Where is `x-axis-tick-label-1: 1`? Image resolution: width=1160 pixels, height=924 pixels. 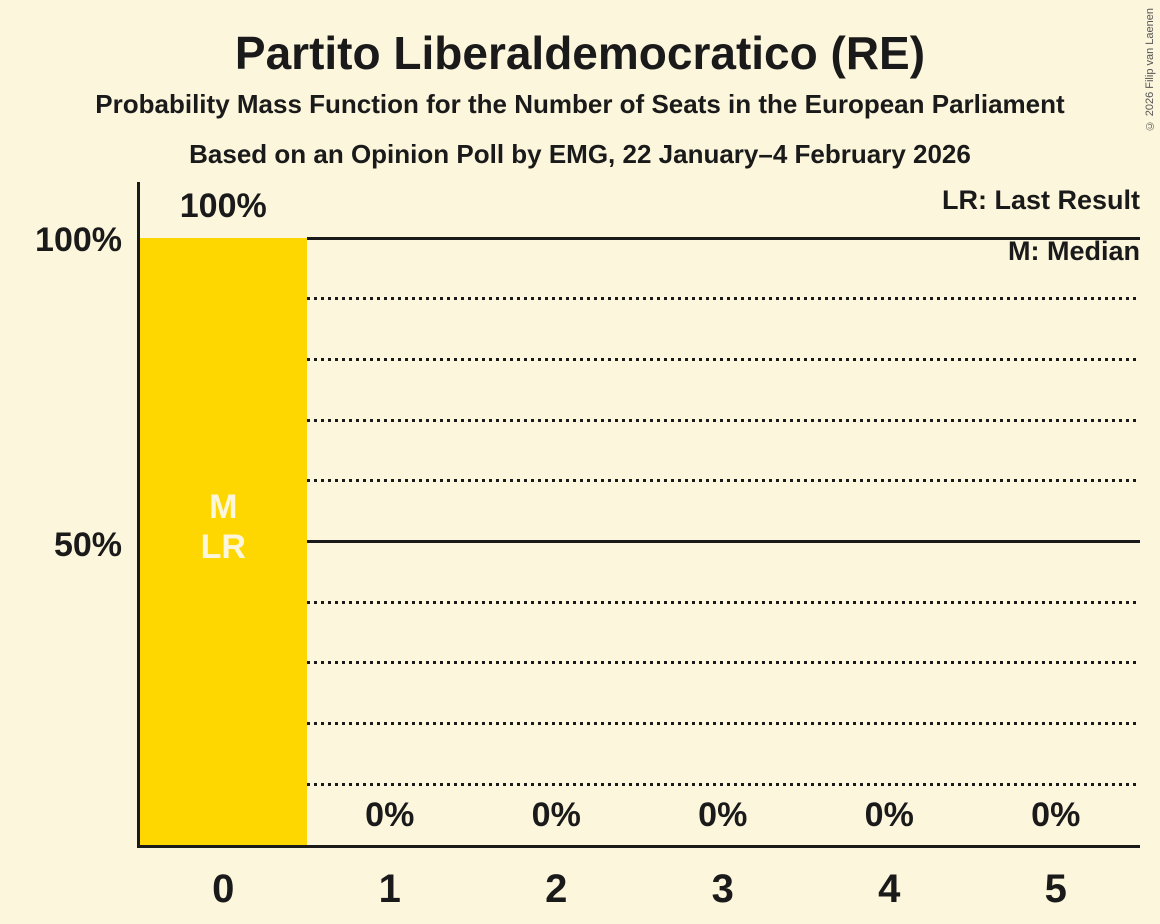
x-axis-tick-label-1: 1 is located at coordinates (389, 889).